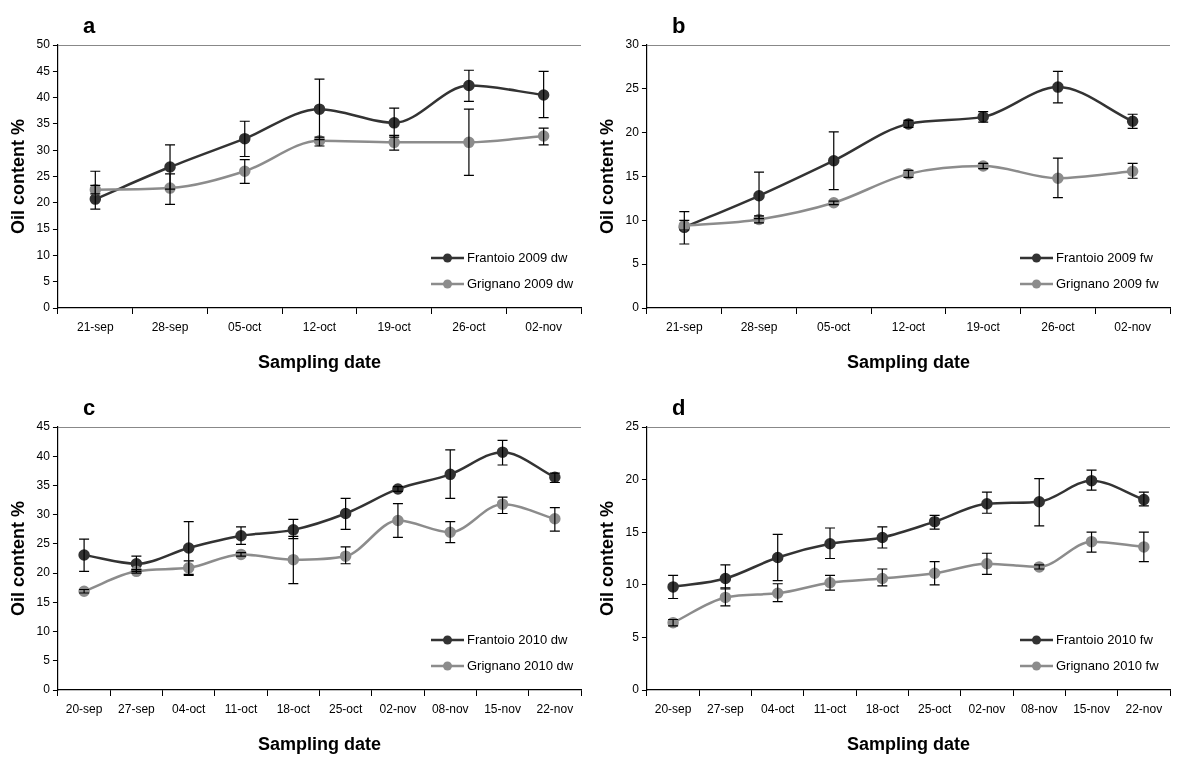 The width and height of the screenshot is (1178, 765). I want to click on legend-label: Grignano 2010 dw, so click(520, 665).